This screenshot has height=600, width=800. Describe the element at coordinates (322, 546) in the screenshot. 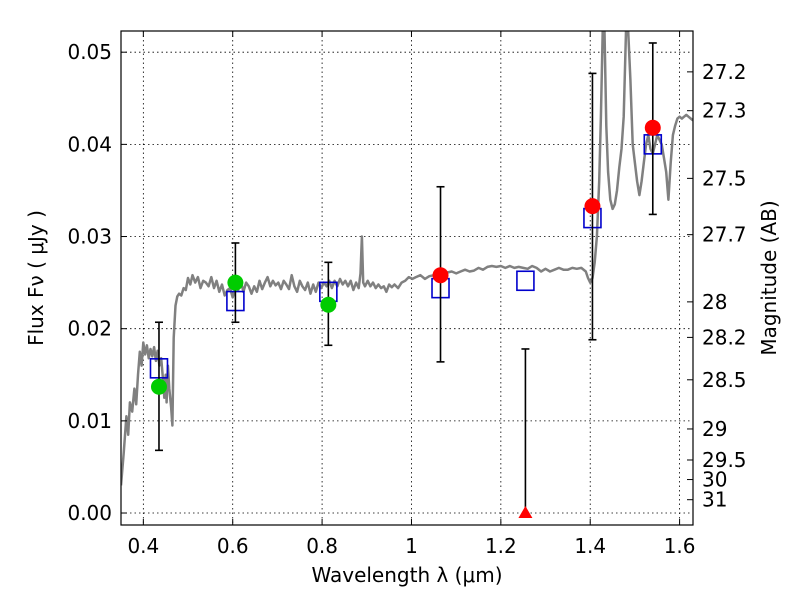

I see `x-tick-label: 0.8` at that location.